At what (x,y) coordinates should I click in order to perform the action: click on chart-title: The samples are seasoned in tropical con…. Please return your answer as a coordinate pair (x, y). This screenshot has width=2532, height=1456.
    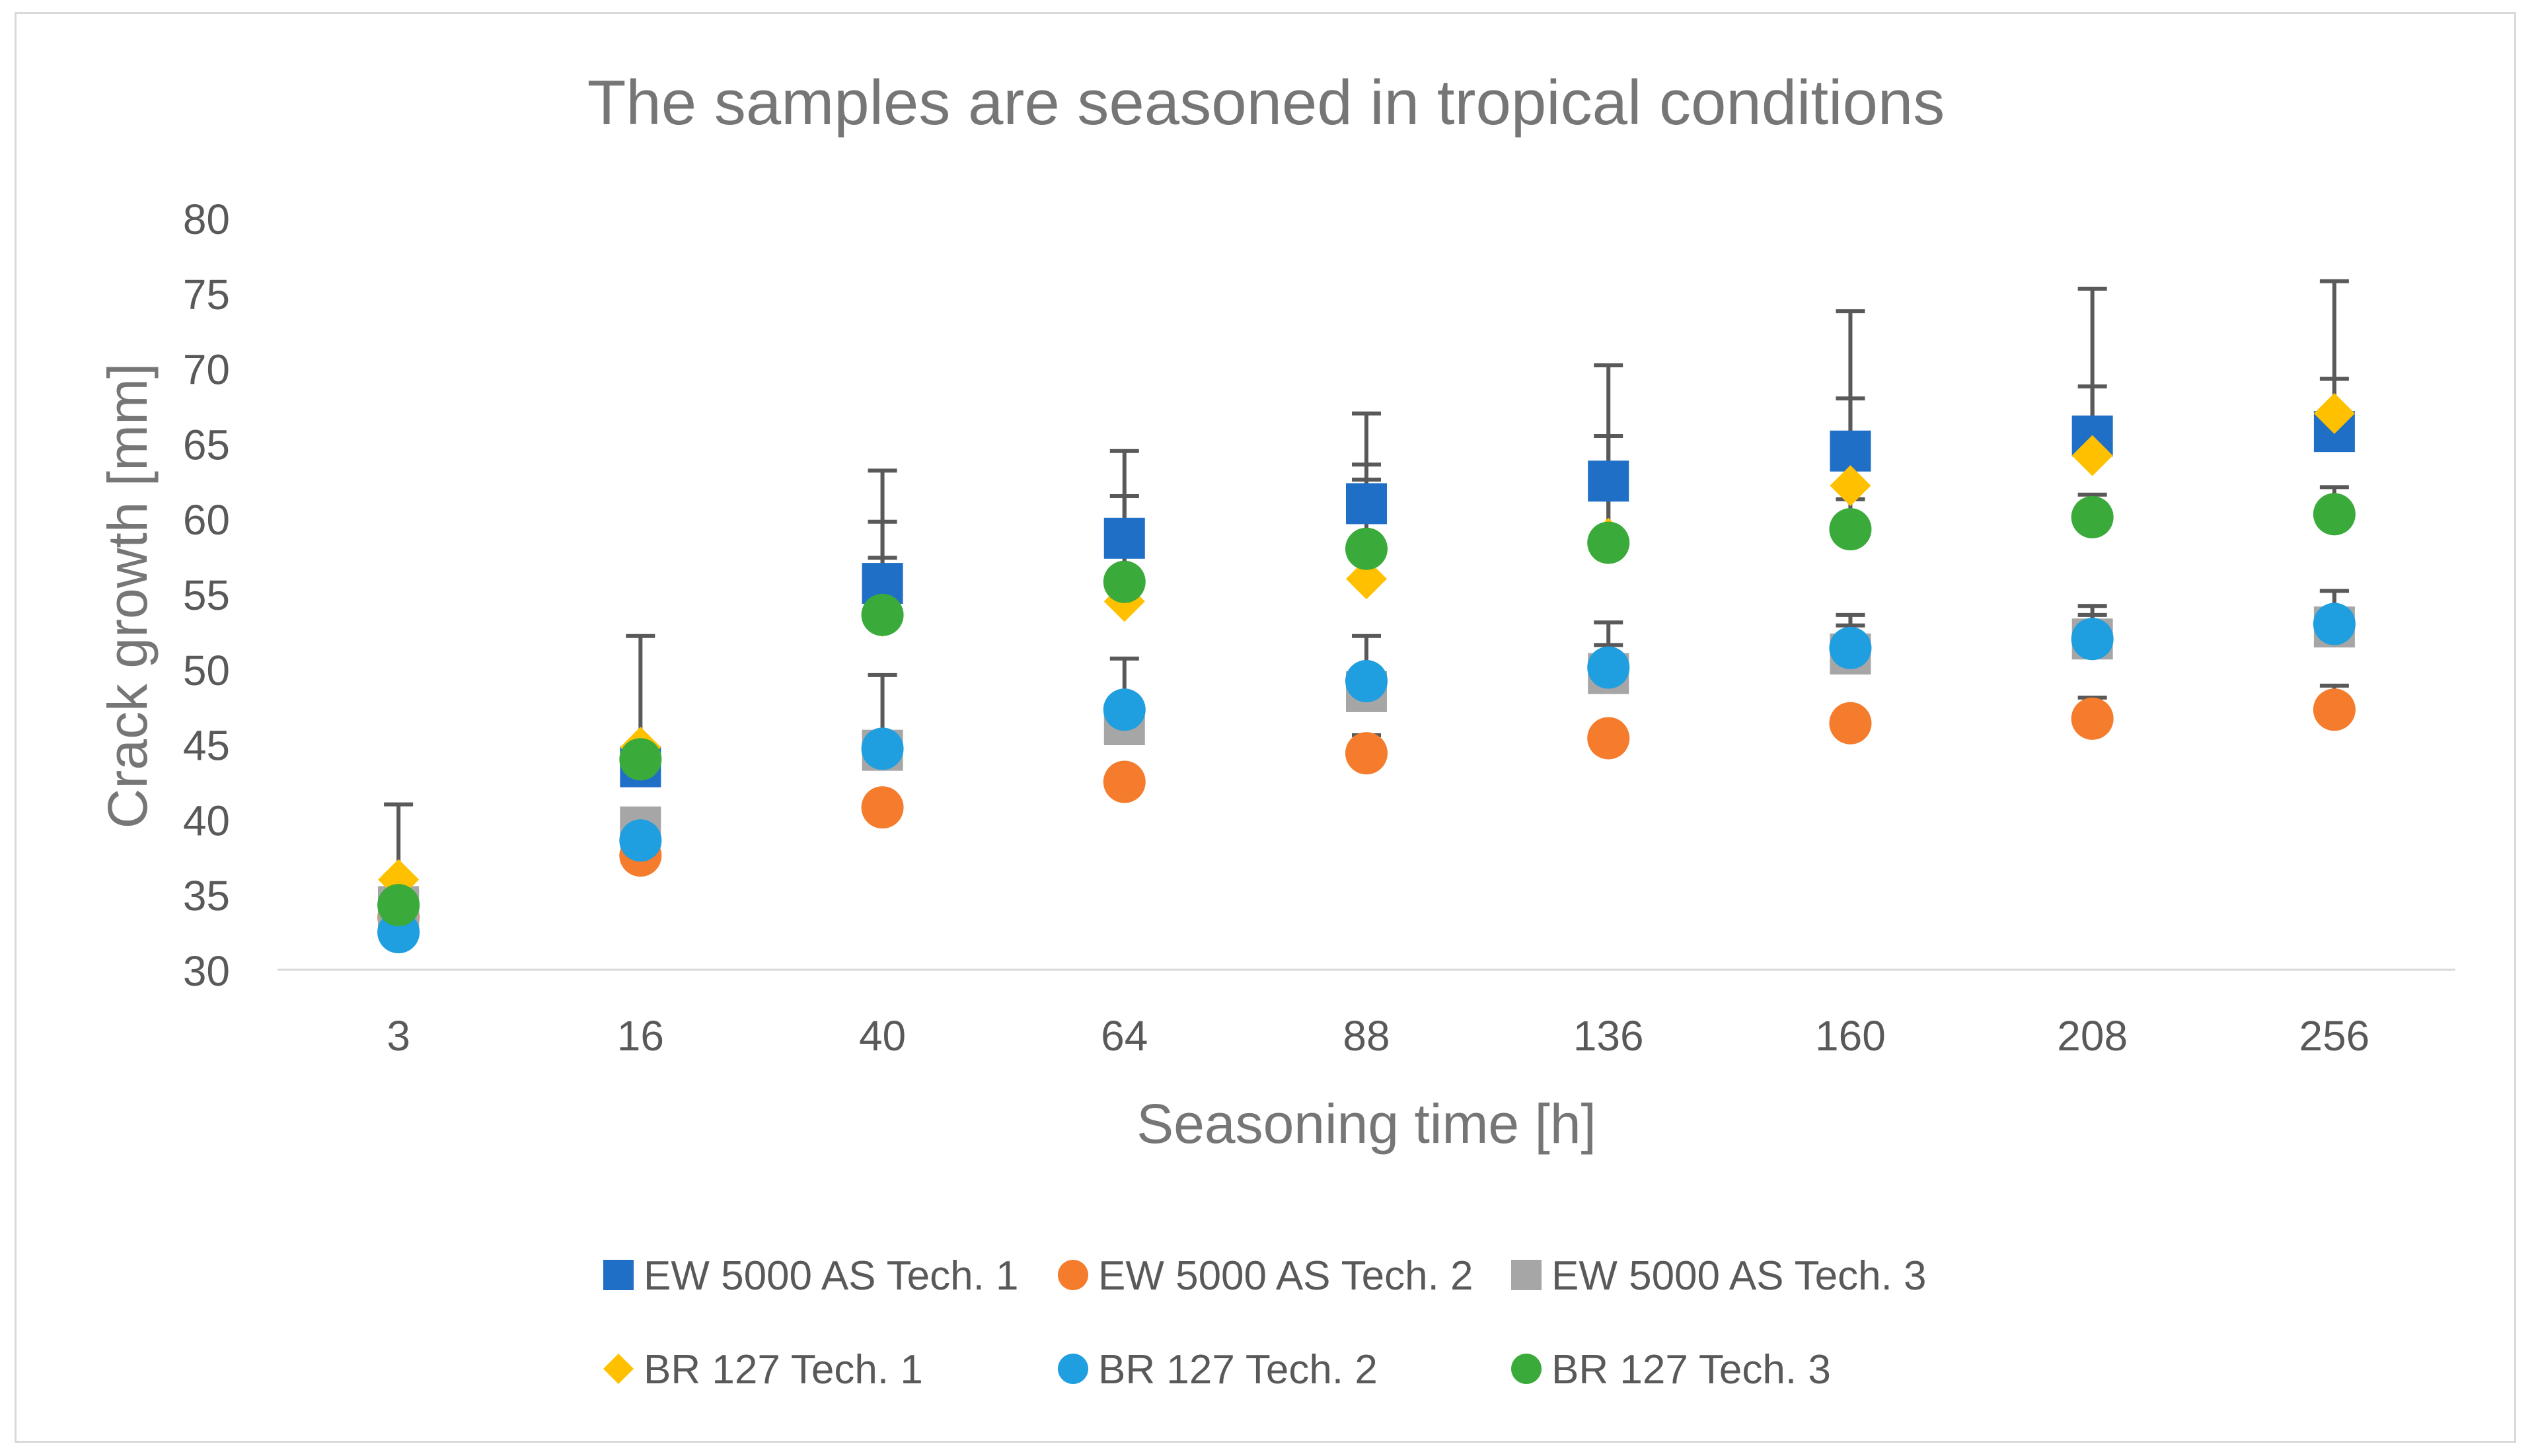
    Looking at the image, I should click on (1266, 102).